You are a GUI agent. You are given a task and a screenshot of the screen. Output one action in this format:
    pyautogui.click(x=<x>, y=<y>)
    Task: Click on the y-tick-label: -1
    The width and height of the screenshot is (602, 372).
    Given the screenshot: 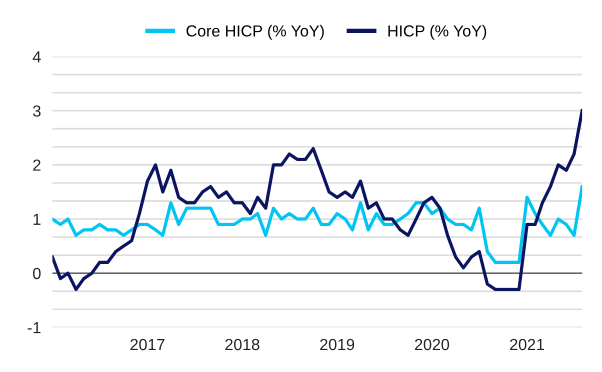 What is the action you would take?
    pyautogui.click(x=34, y=328)
    